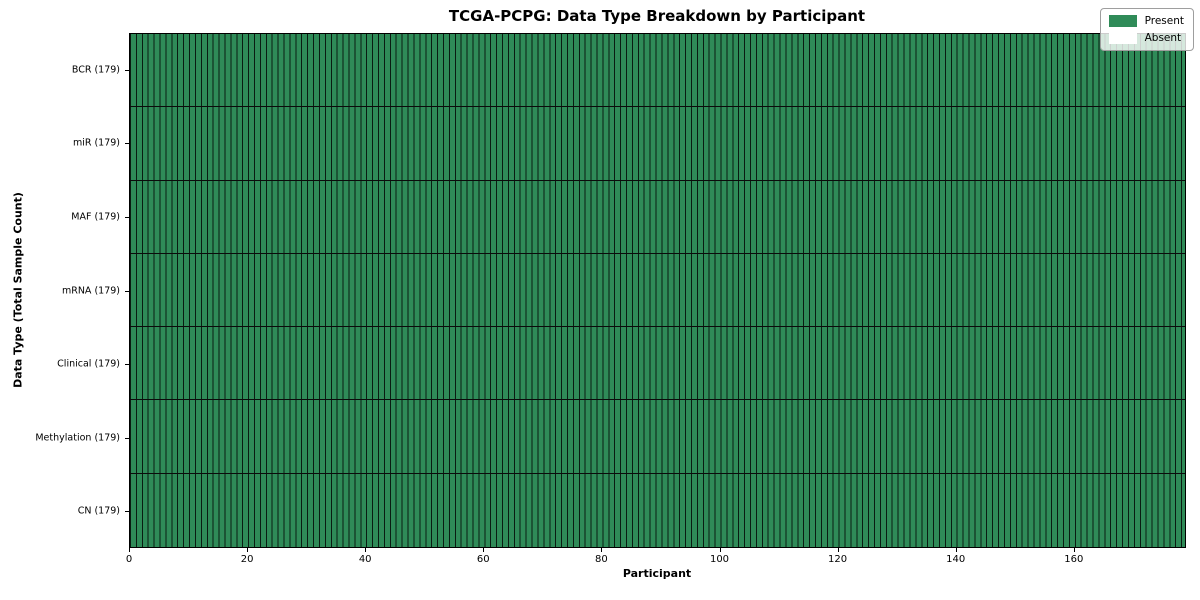 The image size is (1200, 600). I want to click on x-tick-label: 60, so click(483, 559).